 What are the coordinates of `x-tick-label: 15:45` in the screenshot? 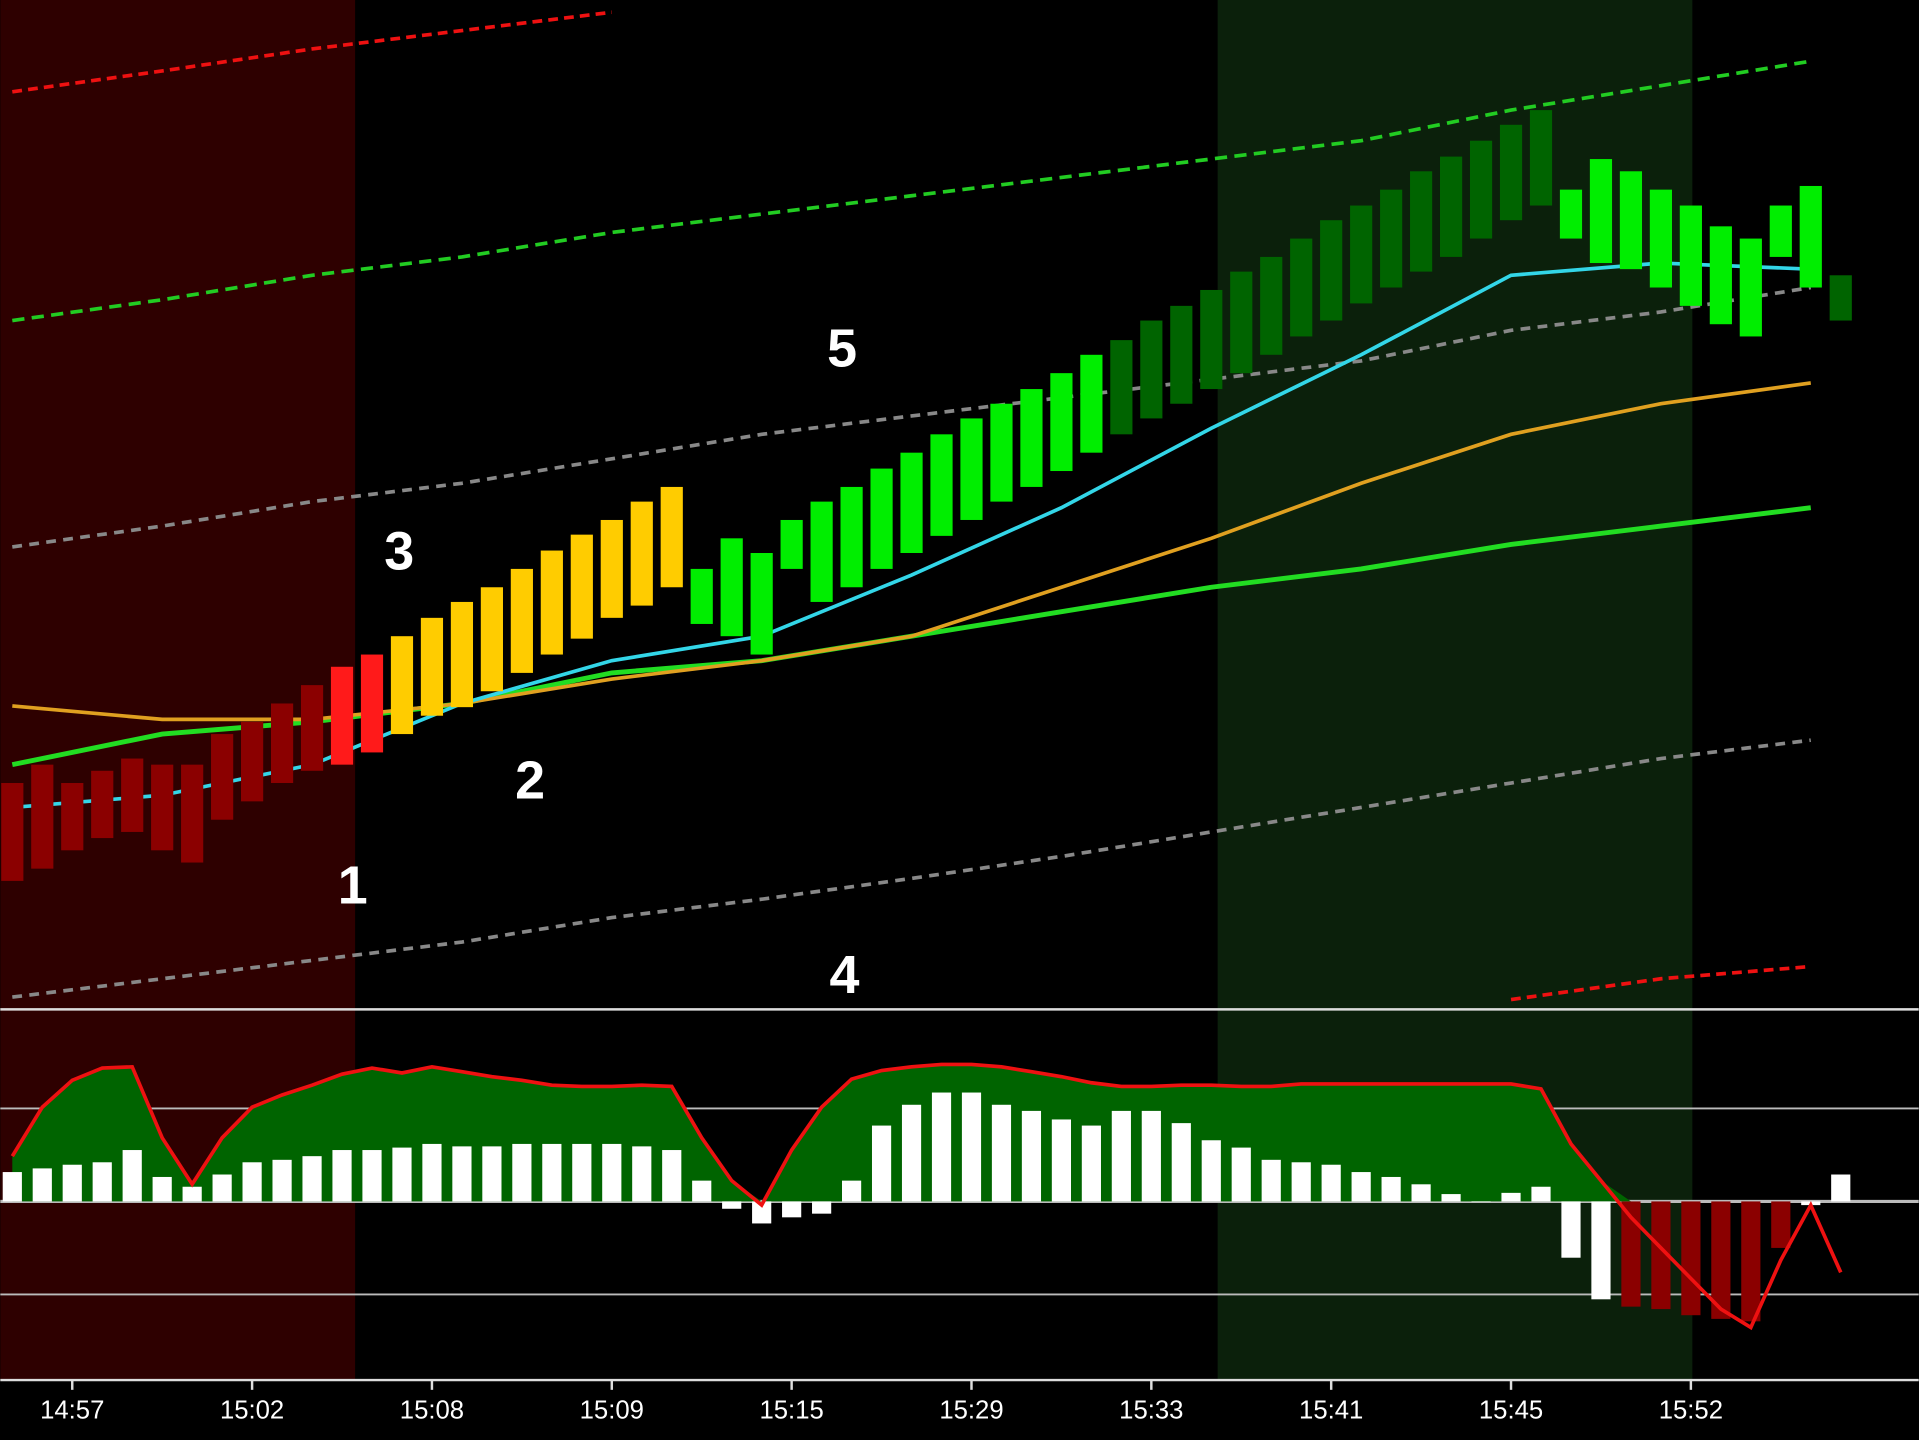 It's located at (1511, 1411).